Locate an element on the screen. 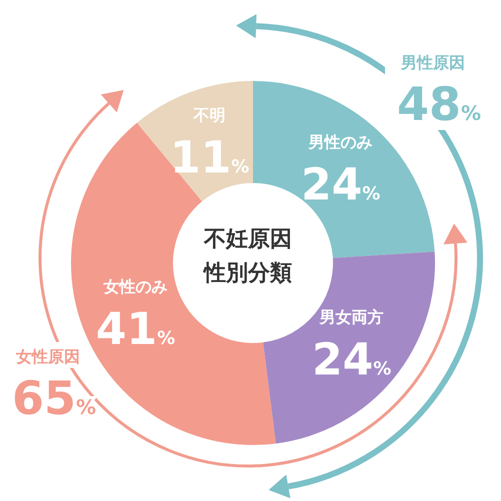 This screenshot has height=501, width=501. data-label: 41% is located at coordinates (136, 329).